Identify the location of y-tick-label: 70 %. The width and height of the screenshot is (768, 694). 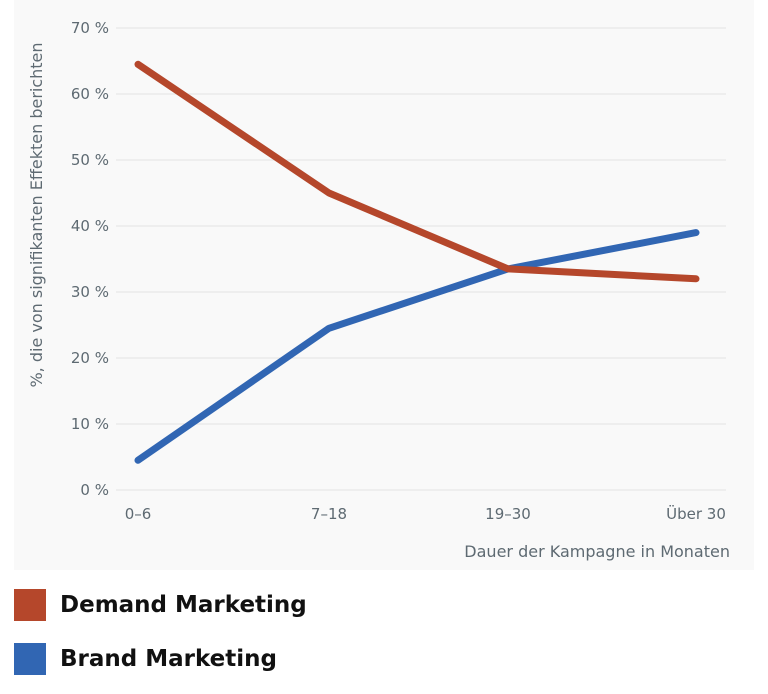
(90, 28).